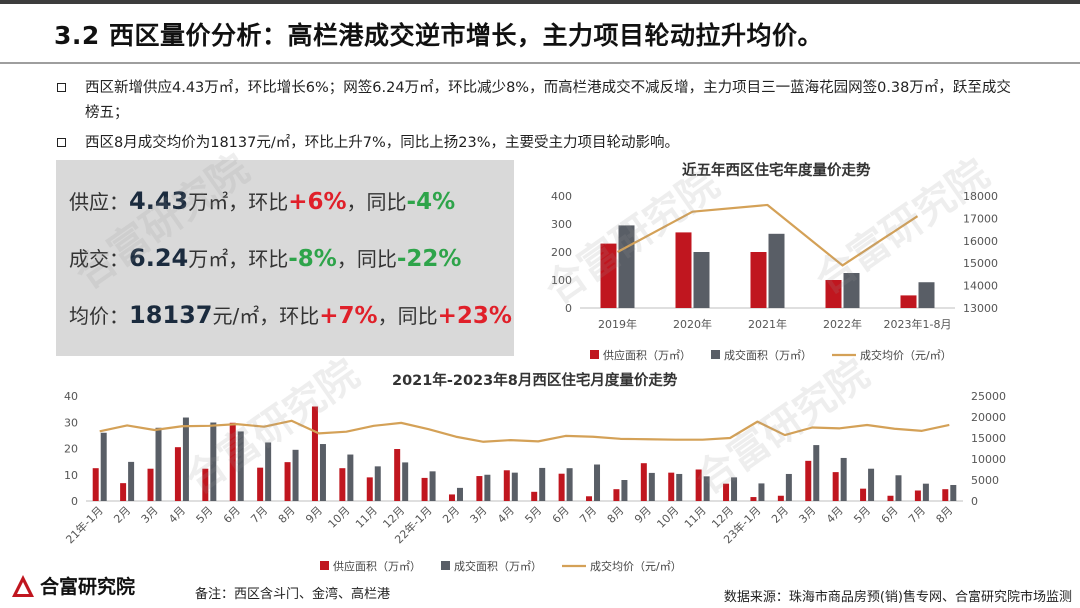  What do you see at coordinates (540, 63) in the screenshot?
I see `title-divider` at bounding box center [540, 63].